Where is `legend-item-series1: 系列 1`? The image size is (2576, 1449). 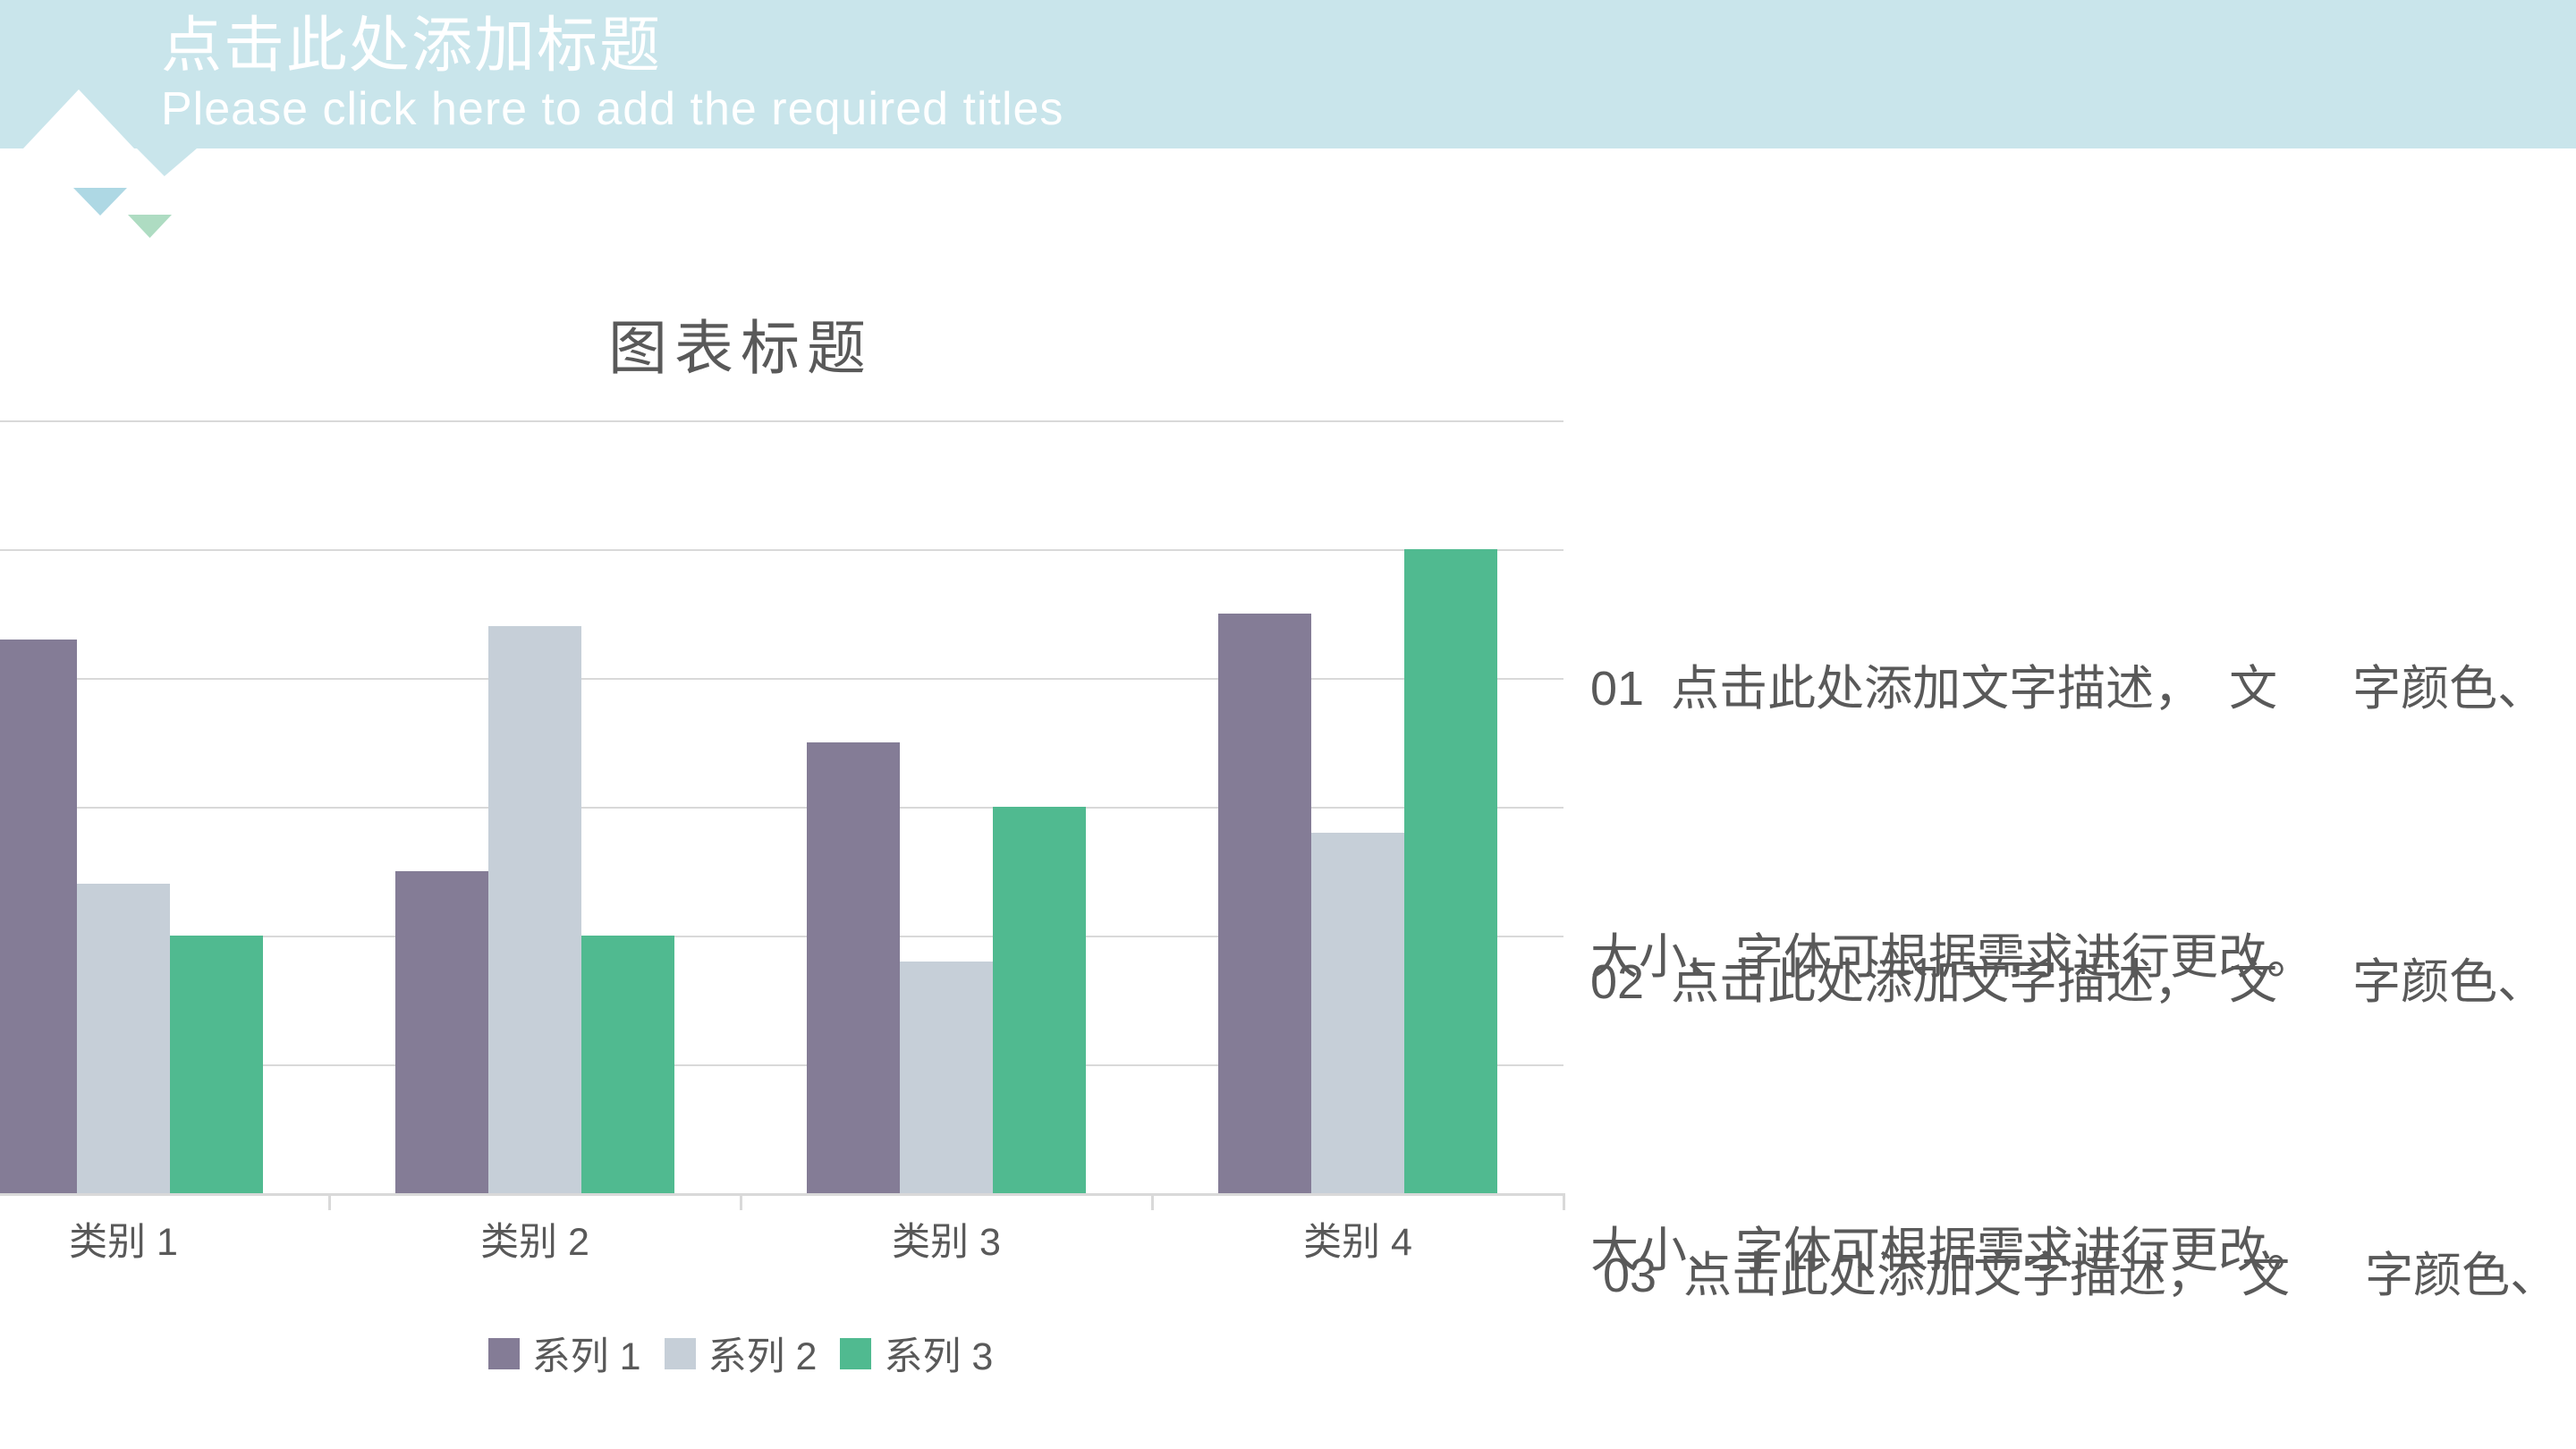 legend-item-series1: 系列 1 is located at coordinates (564, 1353).